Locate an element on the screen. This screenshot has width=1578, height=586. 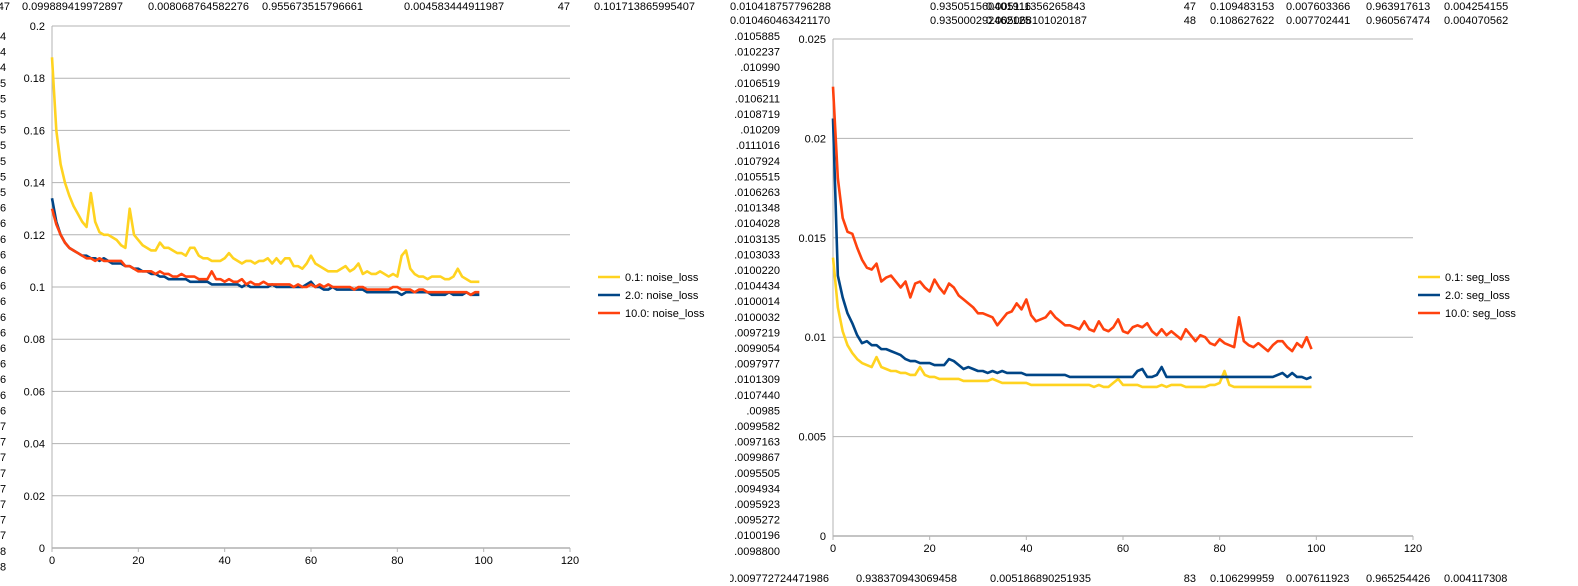
sheet-cell: 0.007702441 is located at coordinates (1318, 21).